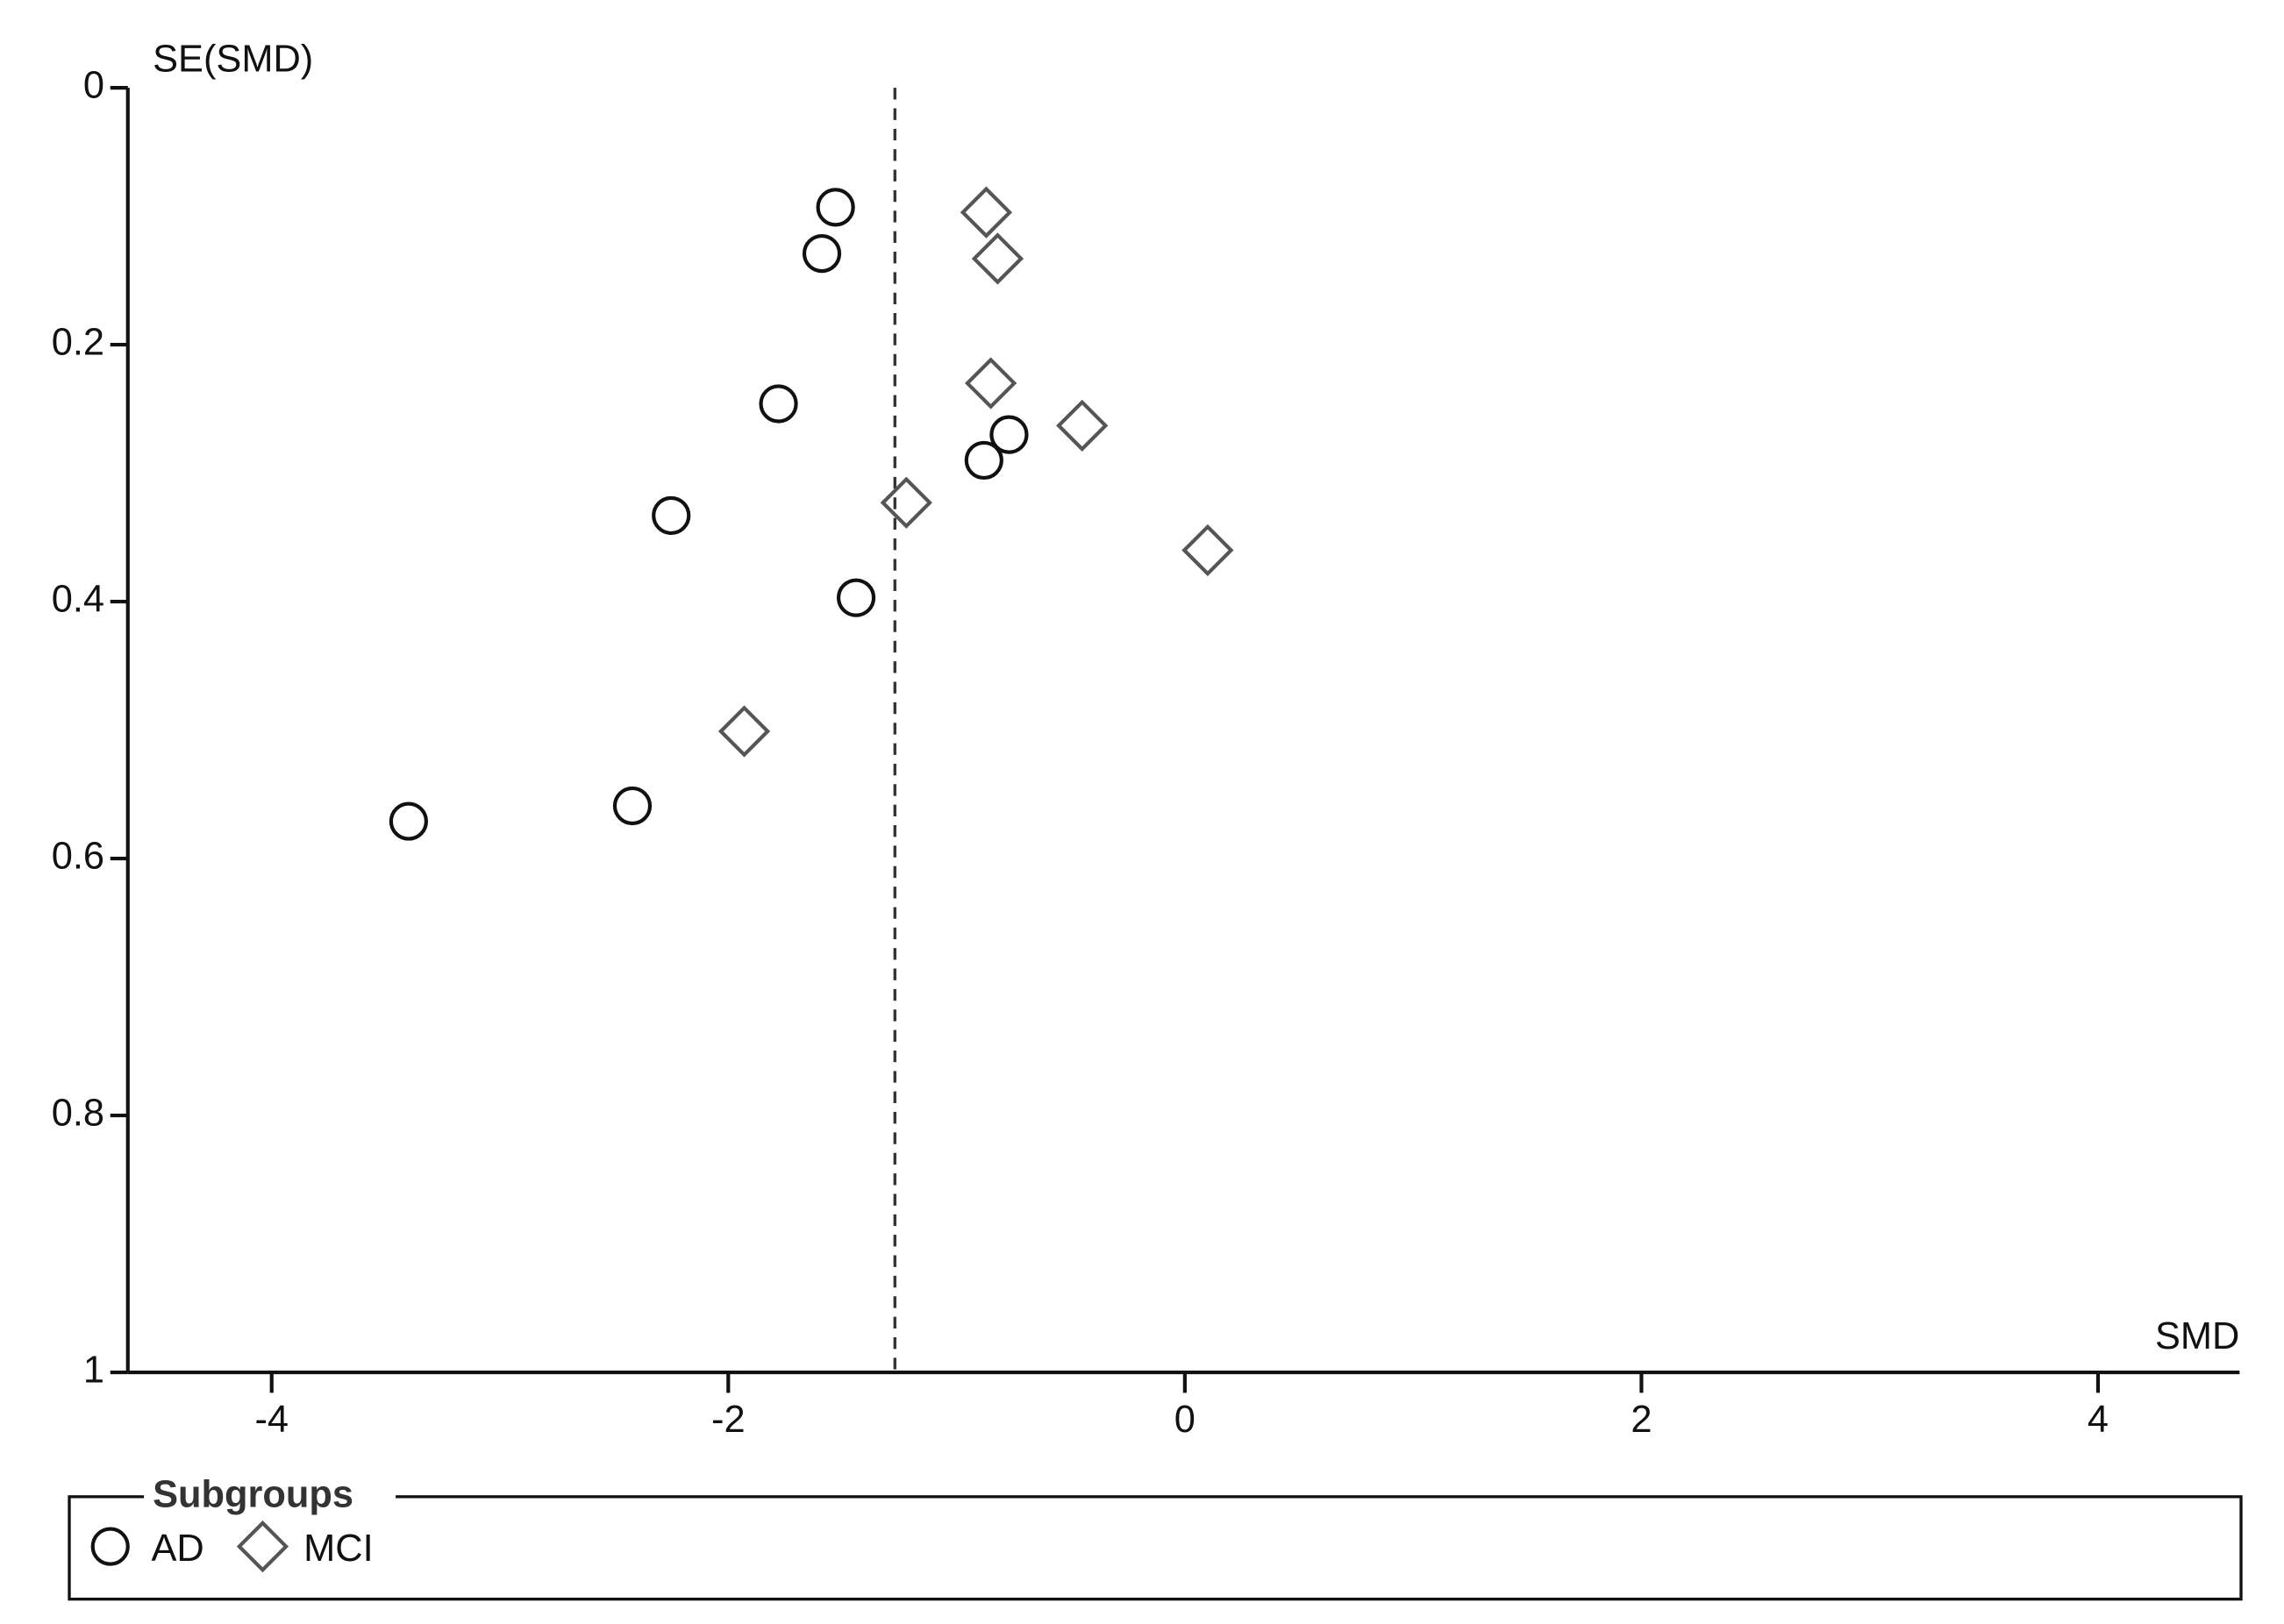 The width and height of the screenshot is (2284, 1624). I want to click on legend-box, so click(1155, 1548).